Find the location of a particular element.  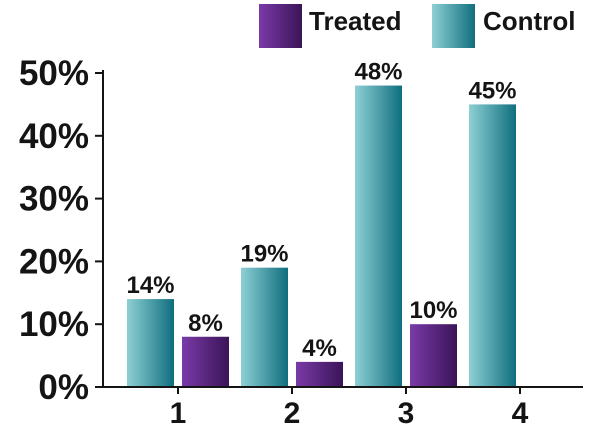

x-category-label: 2 is located at coordinates (292, 413).